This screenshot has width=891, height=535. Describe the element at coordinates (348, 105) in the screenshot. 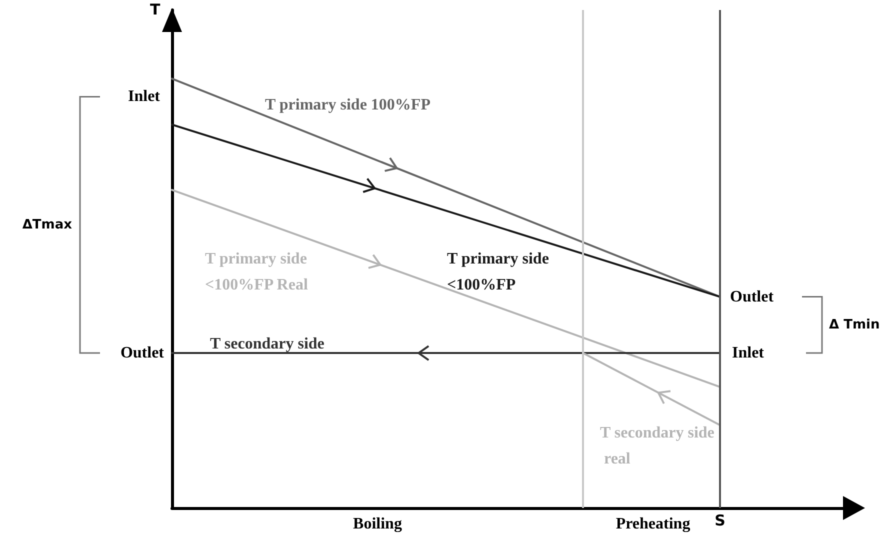

I see `series-label: T primary side 100%FP` at that location.